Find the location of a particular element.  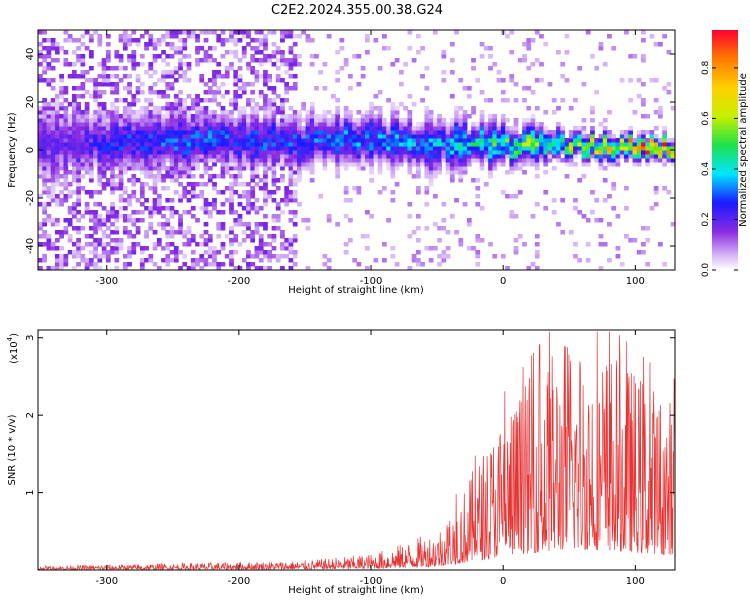

y-tick-label: -40 is located at coordinates (30, 246).